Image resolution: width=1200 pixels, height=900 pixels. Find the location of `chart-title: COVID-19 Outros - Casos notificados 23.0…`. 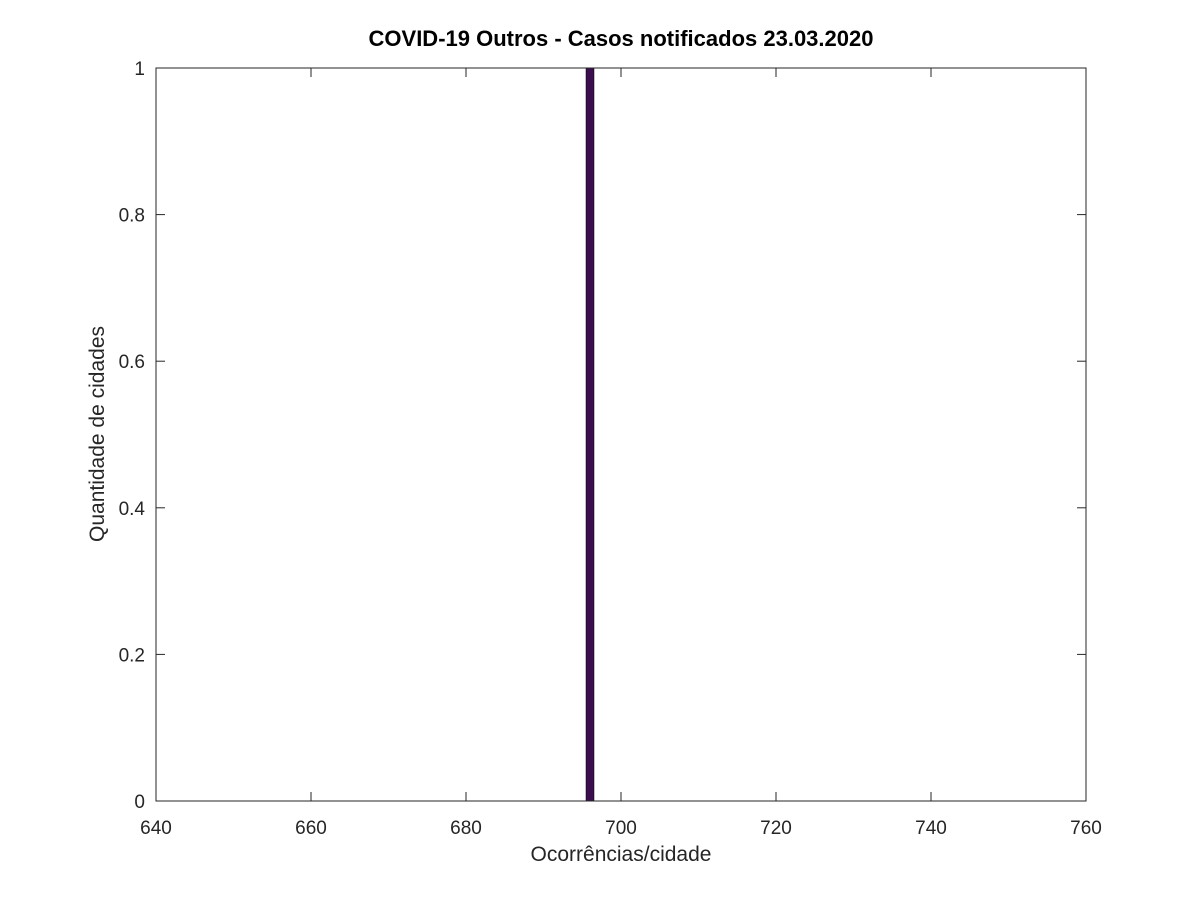

chart-title: COVID-19 Outros - Casos notificados 23.0… is located at coordinates (621, 38).